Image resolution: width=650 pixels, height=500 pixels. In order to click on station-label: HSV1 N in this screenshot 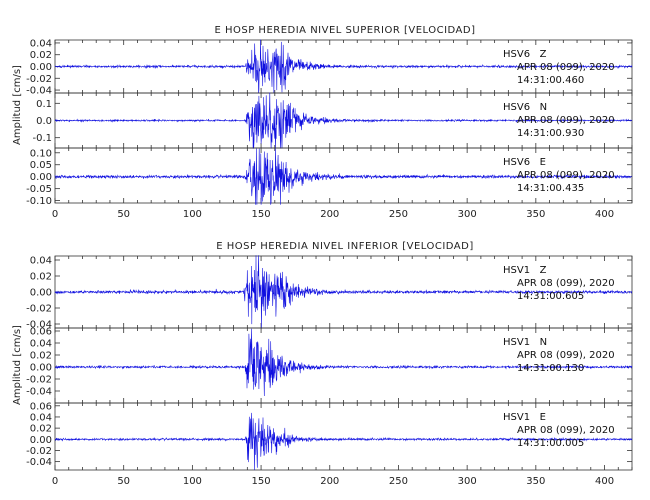, I will do `click(525, 342)`.